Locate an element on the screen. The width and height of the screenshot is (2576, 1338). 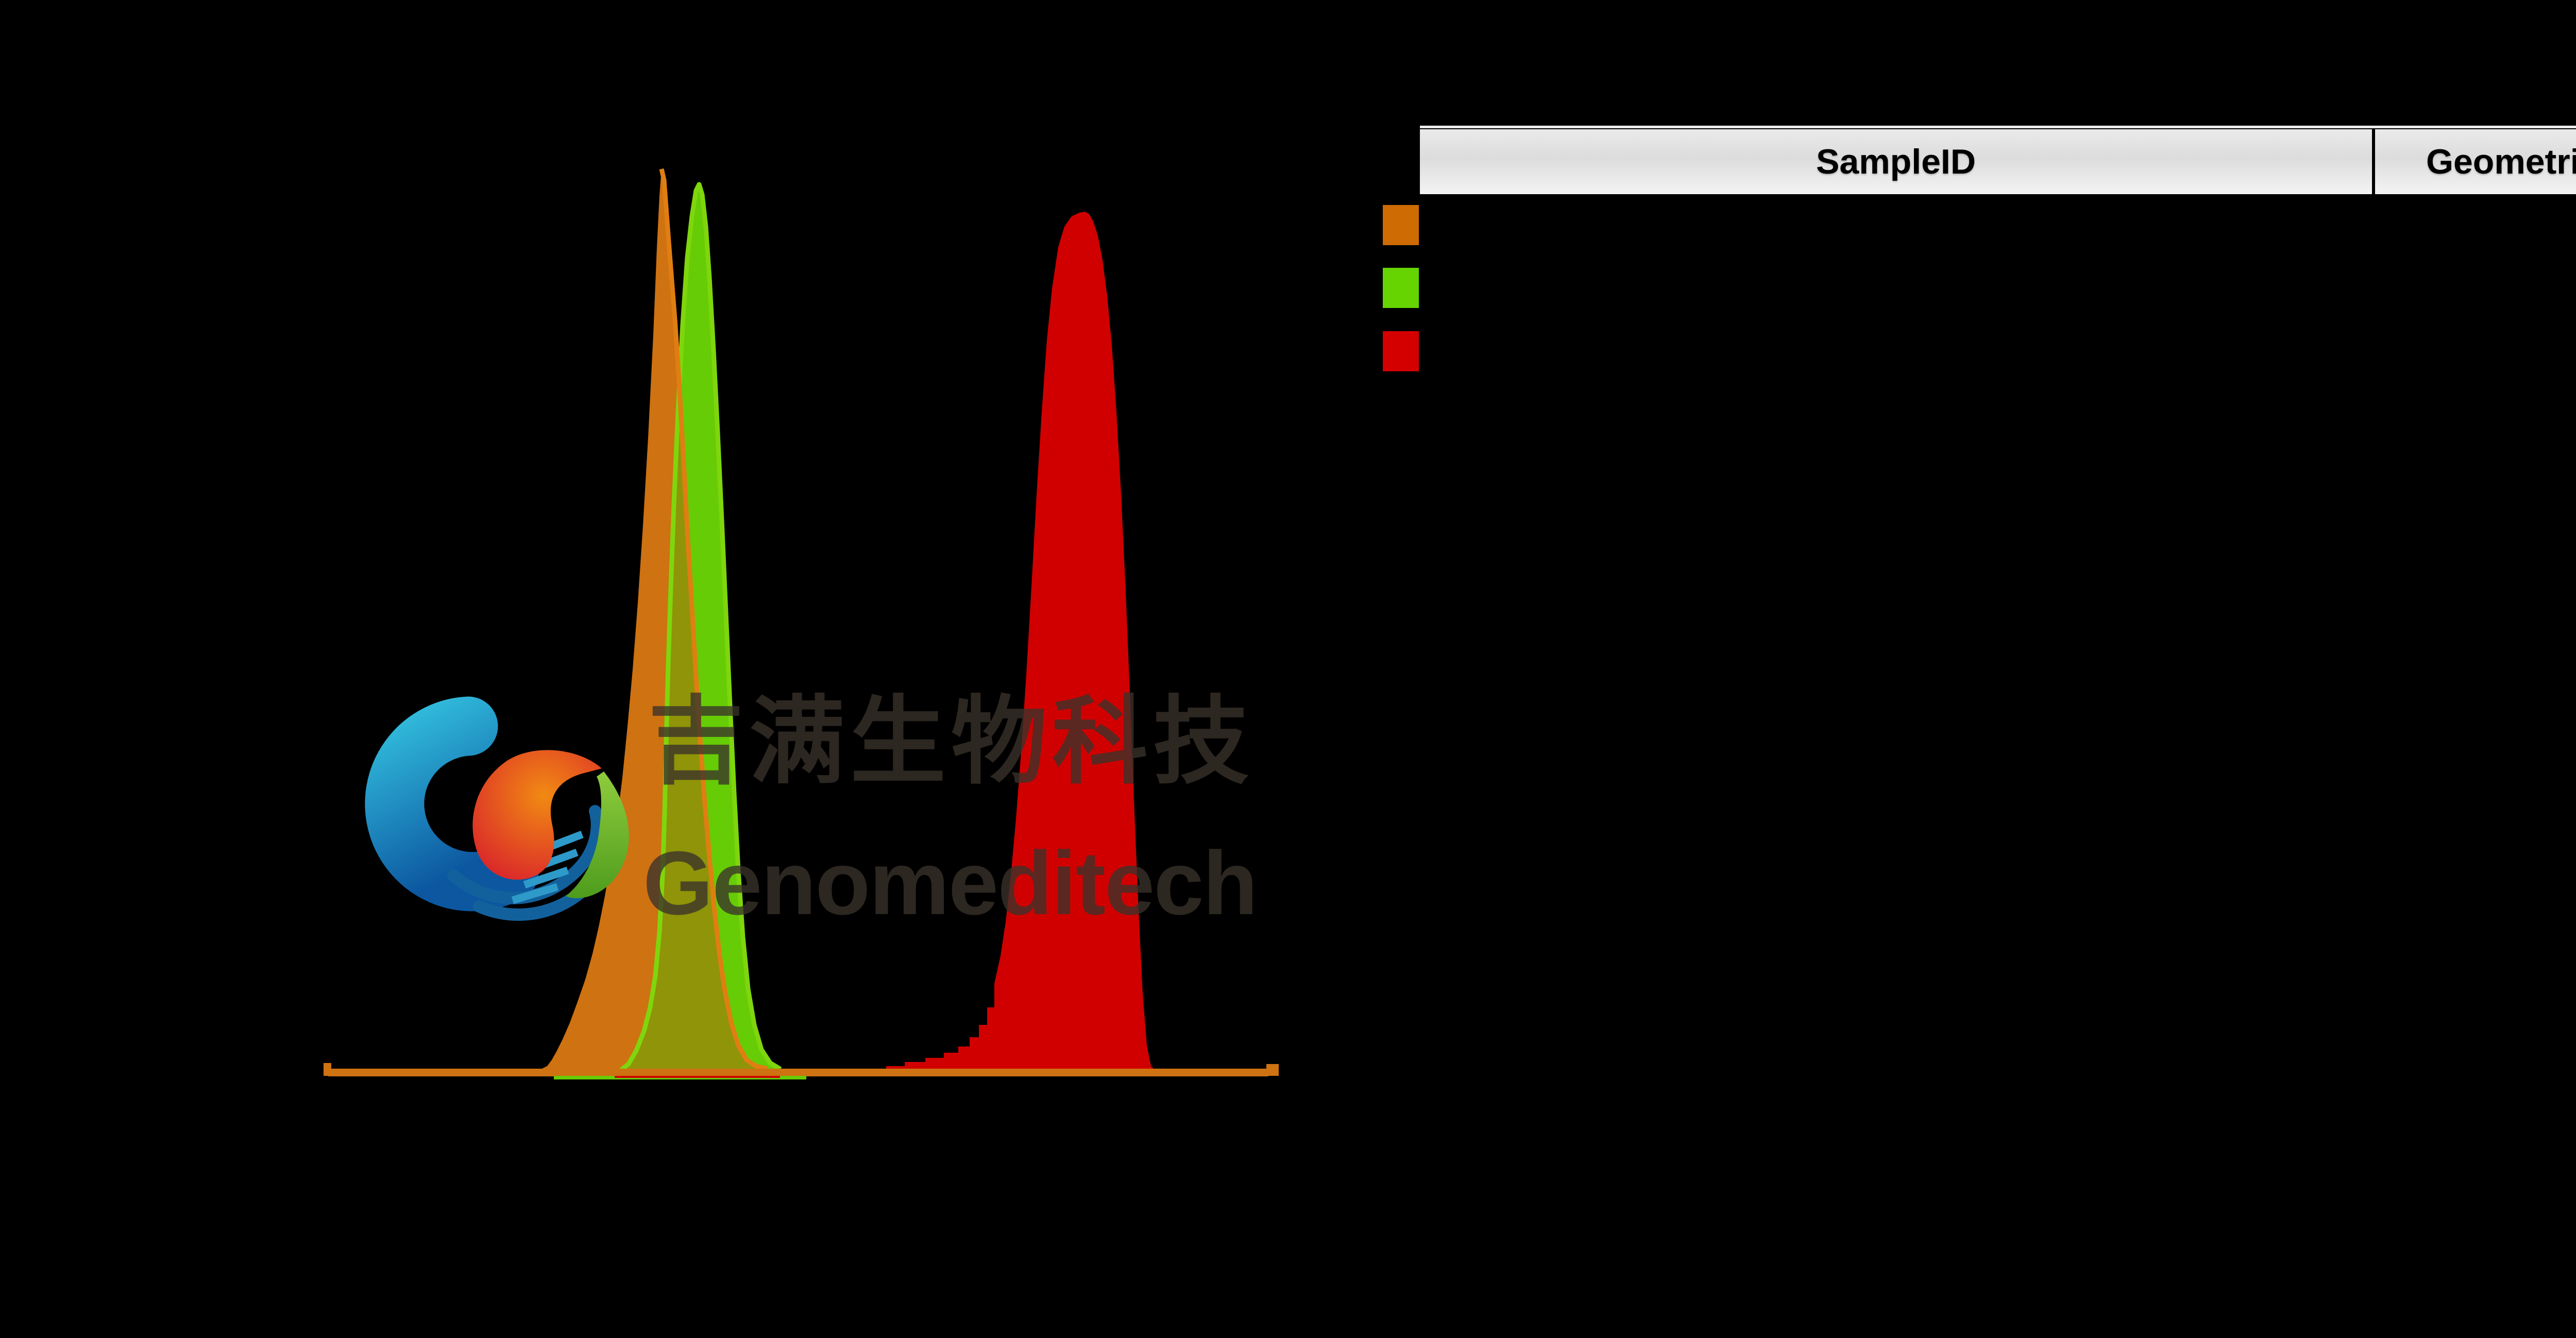
column-divider is located at coordinates (2373, 161).